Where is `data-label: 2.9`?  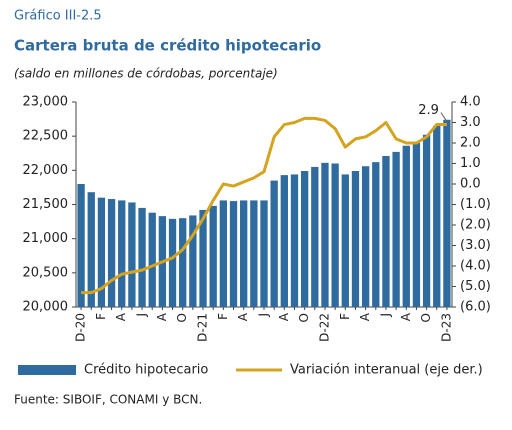
data-label: 2.9 is located at coordinates (428, 110).